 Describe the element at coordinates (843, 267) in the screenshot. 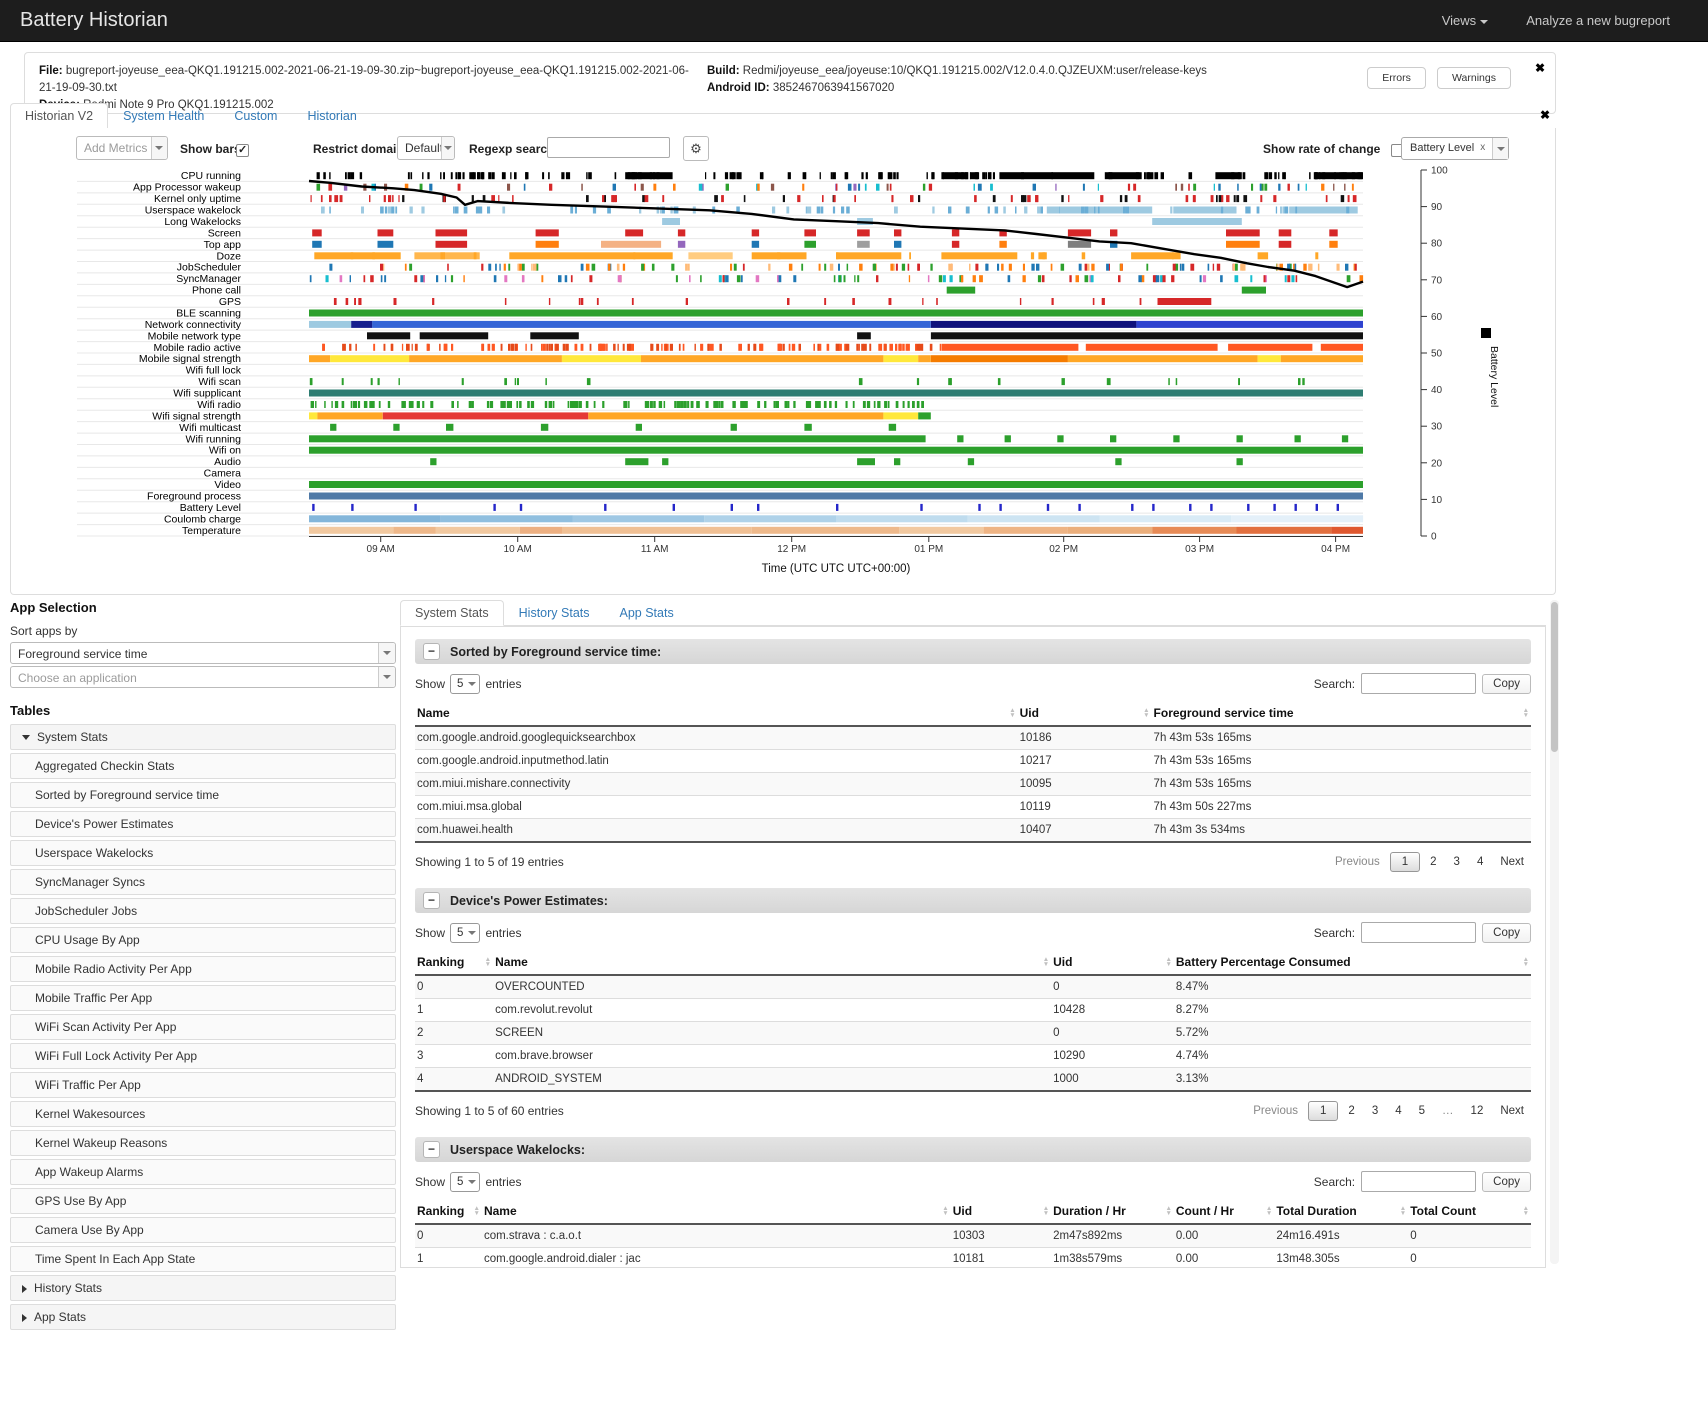

I see `metric-track-jobscheduler` at that location.